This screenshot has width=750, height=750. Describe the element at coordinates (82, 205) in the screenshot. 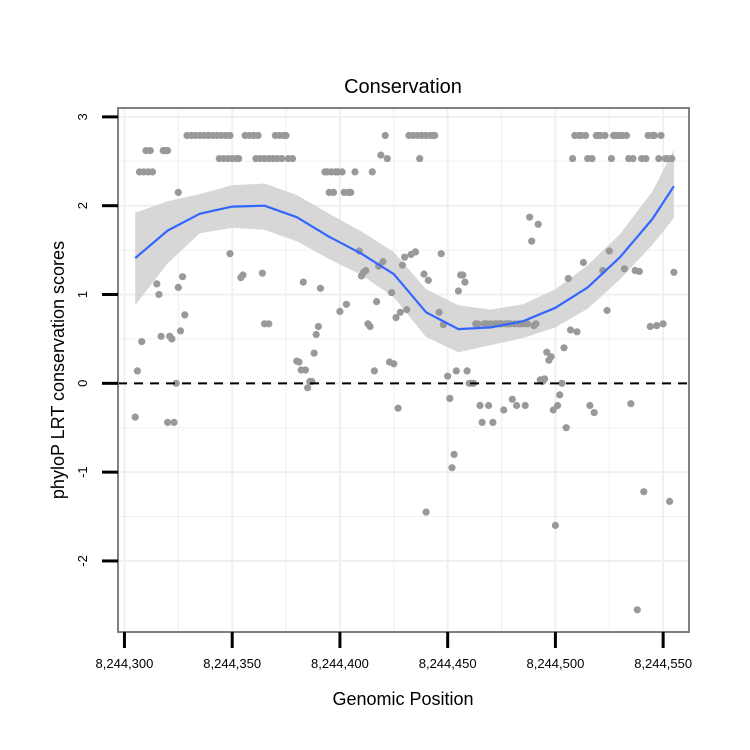

I see `y-tick-label: 2` at that location.